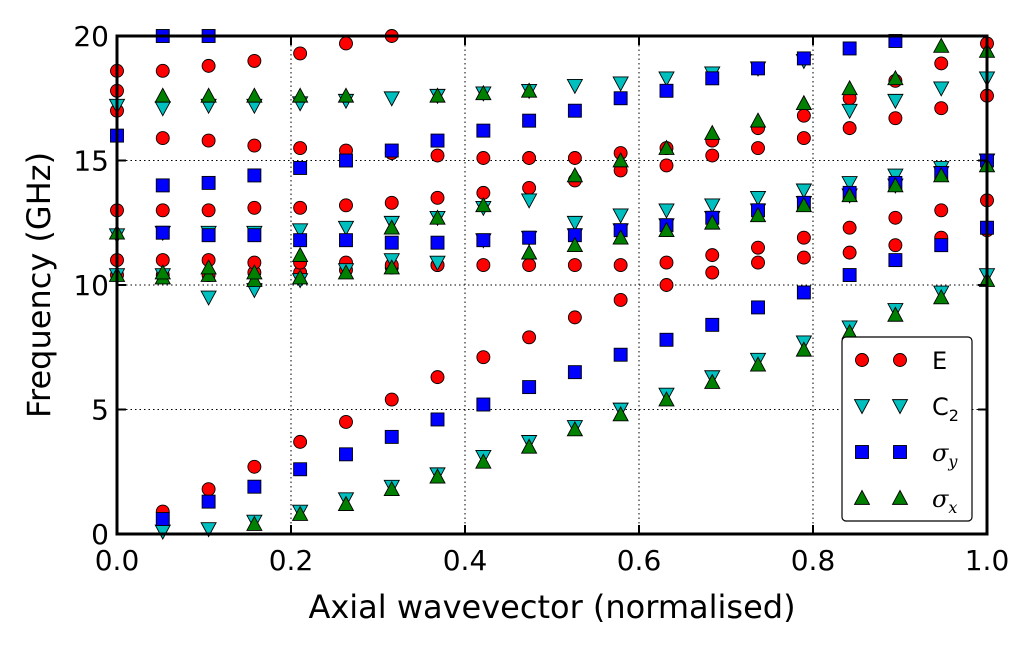 Image resolution: width=1035 pixels, height=647 pixels. Describe the element at coordinates (906, 455) in the screenshot. I see `legend-entry: σy` at that location.